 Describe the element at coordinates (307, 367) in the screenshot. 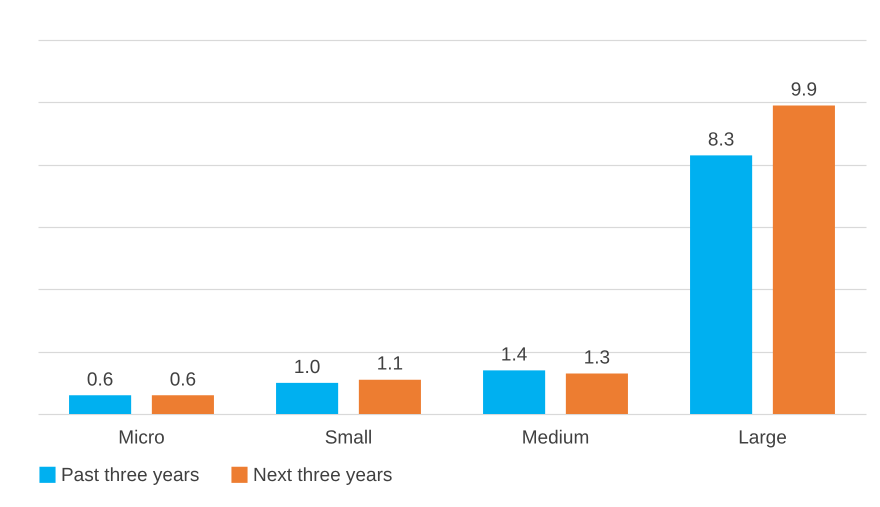

I see `data-label: 1.0` at that location.